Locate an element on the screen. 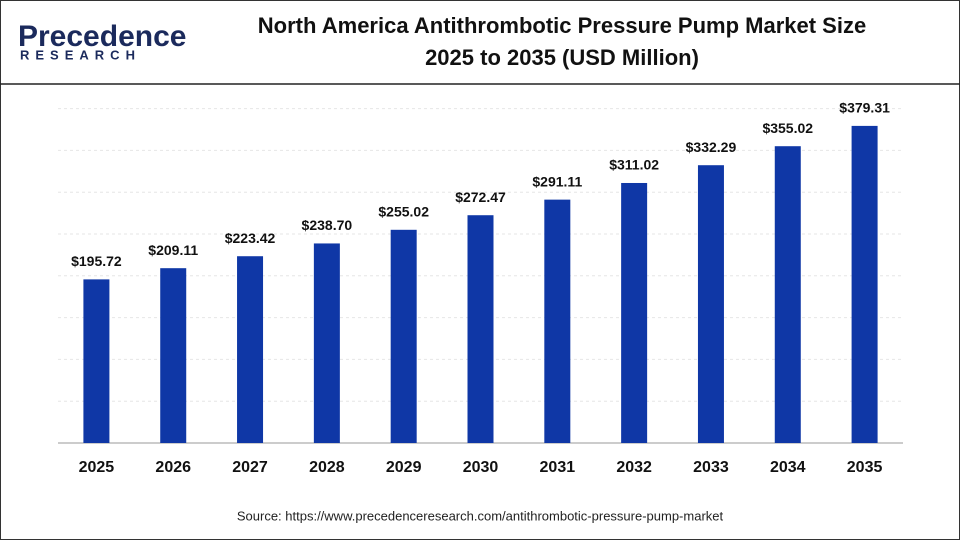  x-tick-label: 2031 is located at coordinates (558, 467).